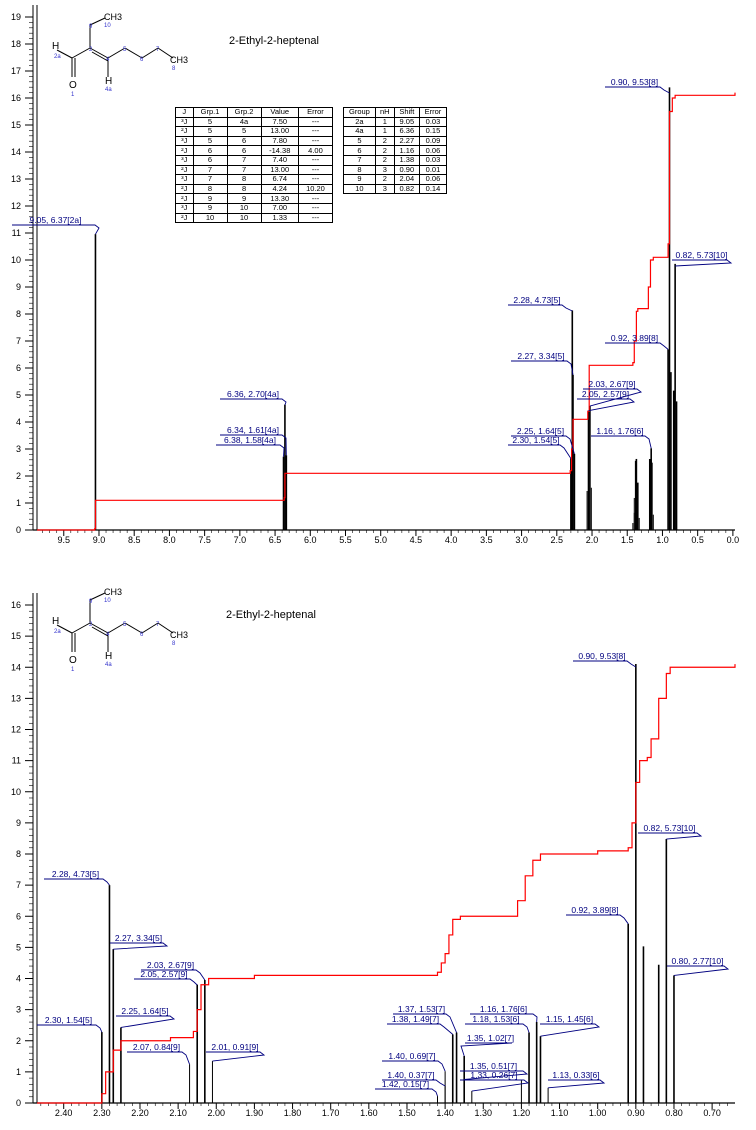 The image size is (756, 1130). Describe the element at coordinates (16, 260) in the screenshot. I see `y-tick-label: 10` at that location.